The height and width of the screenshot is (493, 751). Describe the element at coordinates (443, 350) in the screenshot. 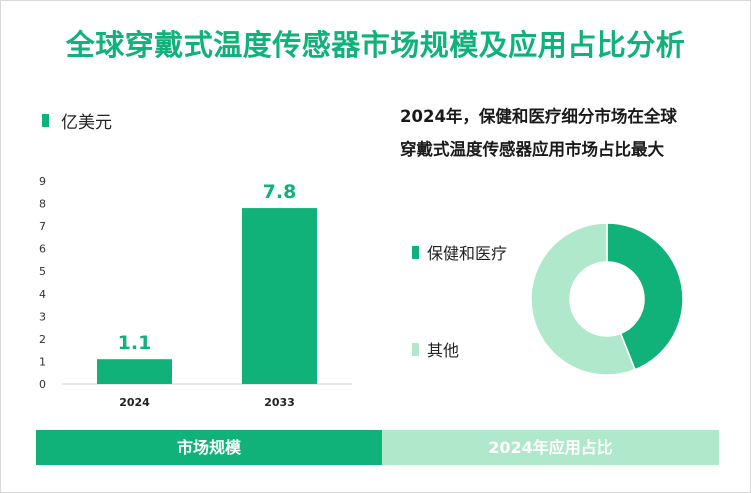

I see `pie-legend-label-other: 其他` at that location.